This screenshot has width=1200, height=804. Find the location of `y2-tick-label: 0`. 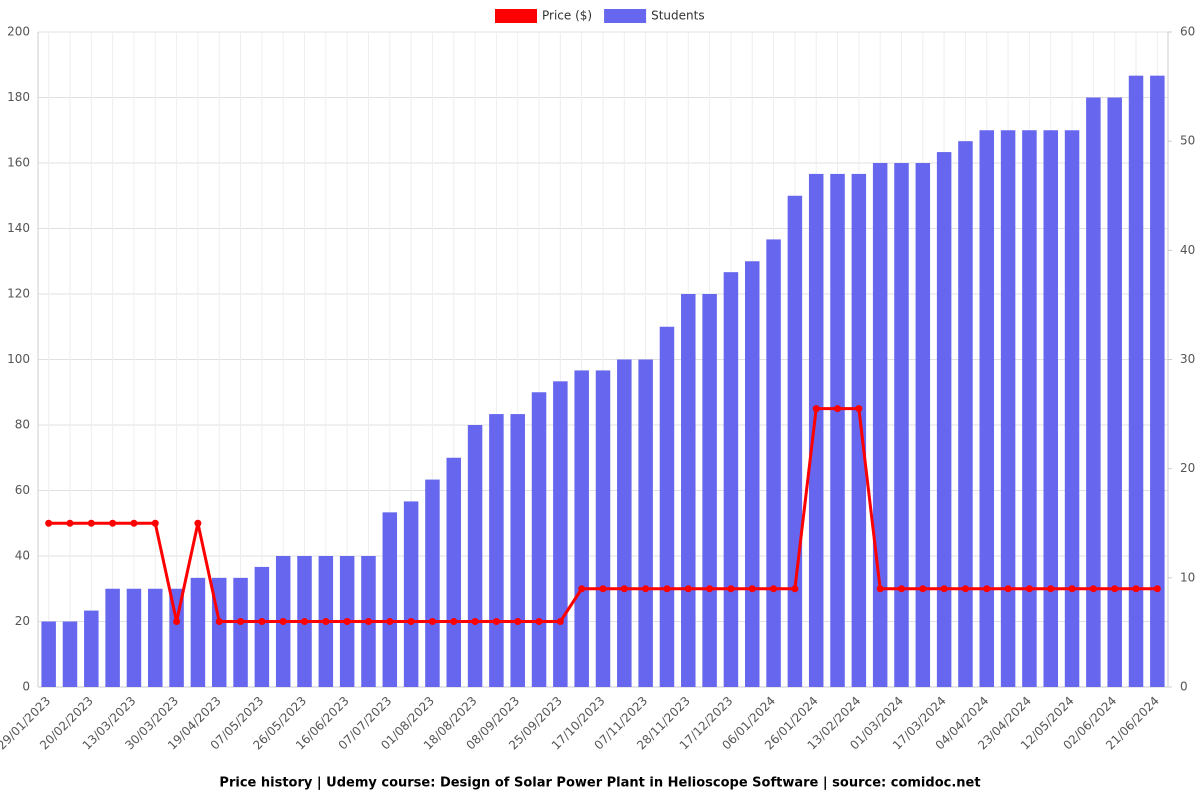

y2-tick-label: 0 is located at coordinates (1184, 687).